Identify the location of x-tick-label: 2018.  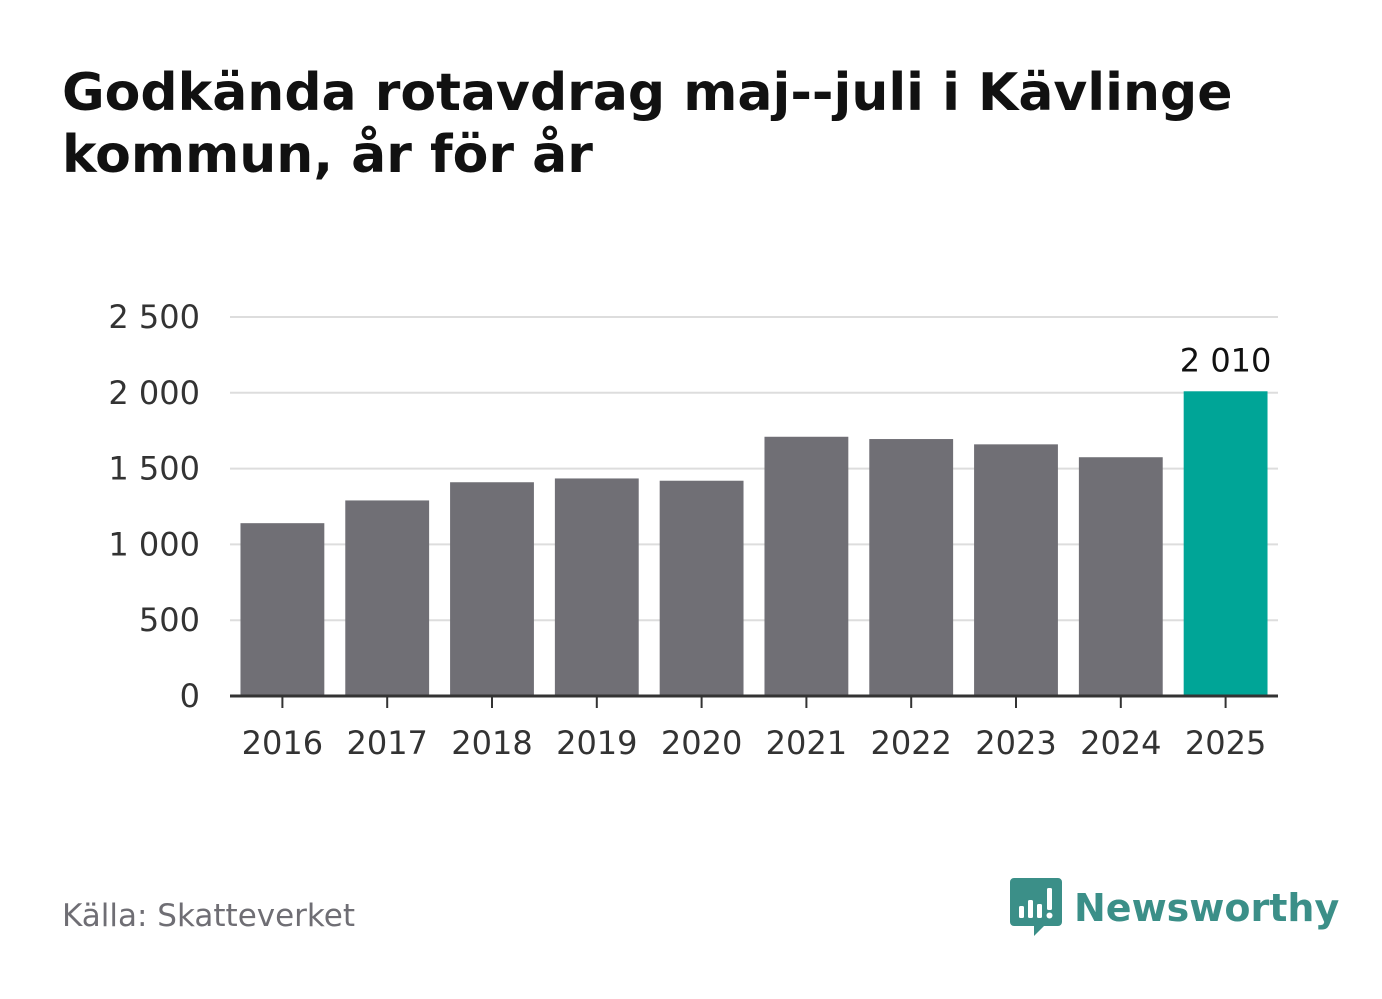
(491, 743).